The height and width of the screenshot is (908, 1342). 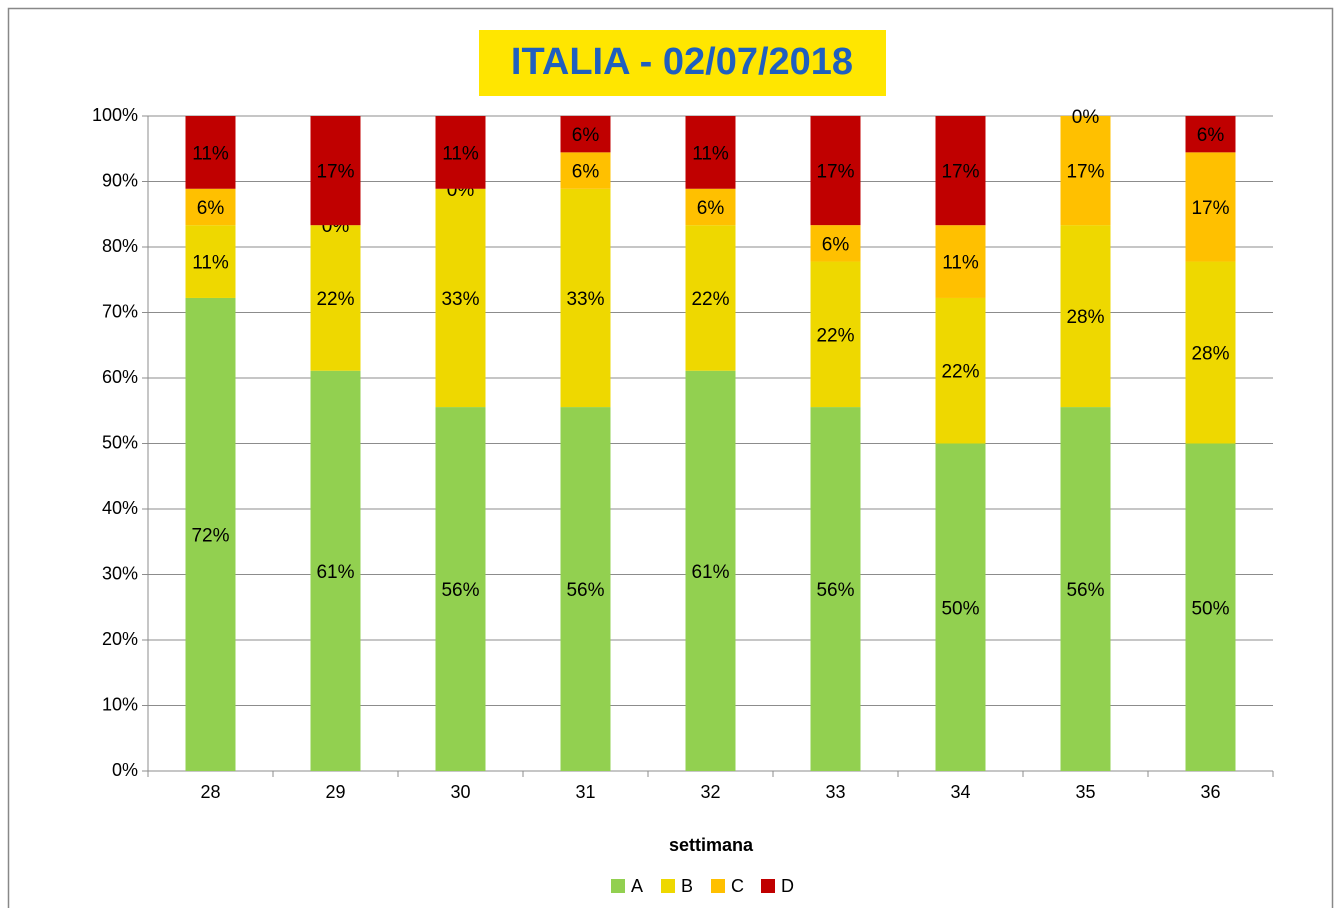 I want to click on data-label: 72%, so click(x=210, y=535).